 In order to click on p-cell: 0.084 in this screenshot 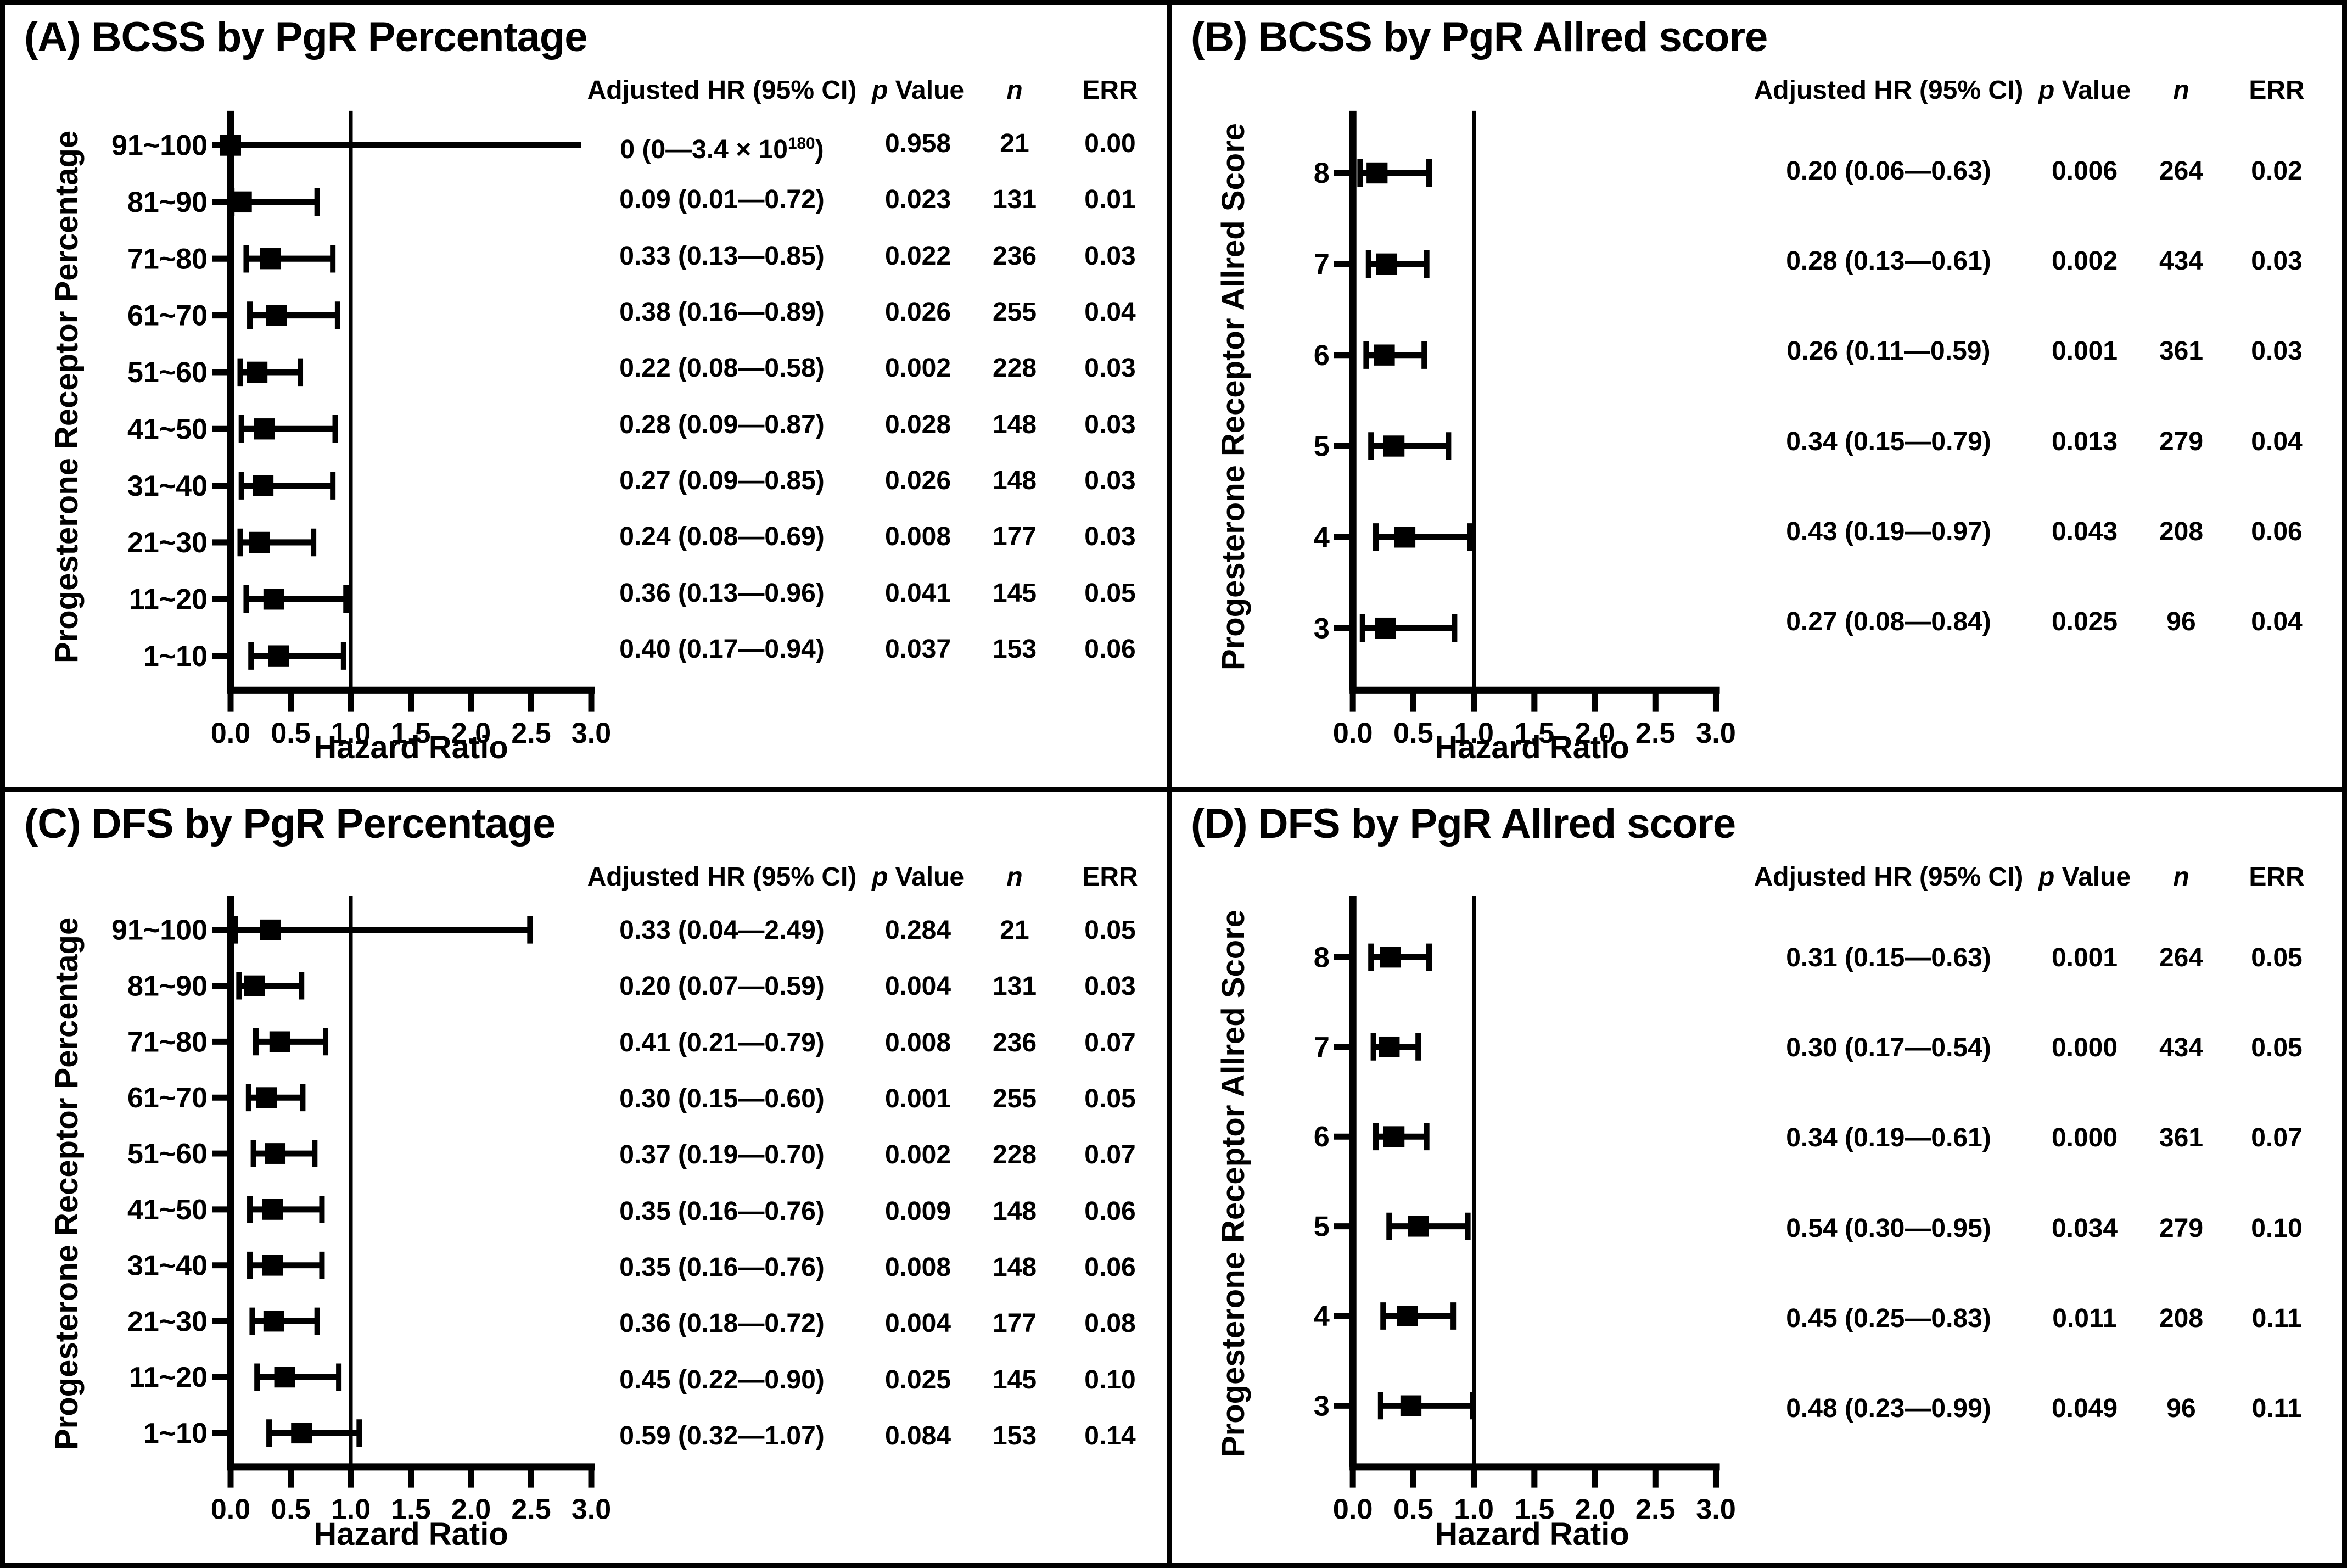, I will do `click(917, 1436)`.